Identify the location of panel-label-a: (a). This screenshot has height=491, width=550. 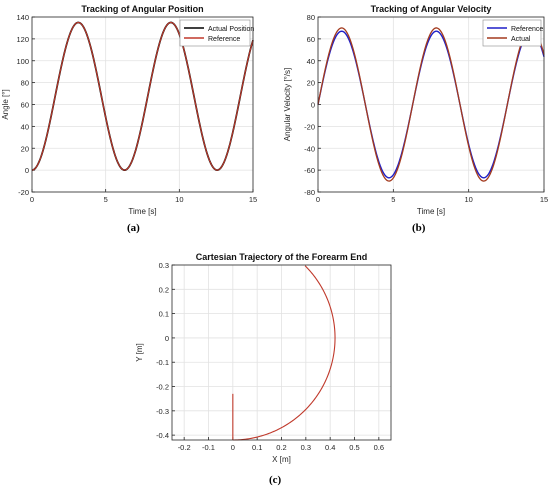
(133, 228).